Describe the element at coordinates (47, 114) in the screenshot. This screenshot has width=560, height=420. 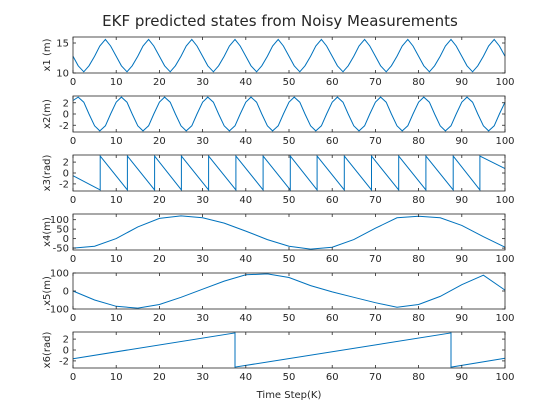
I see `y-axis-label: x2(m)` at that location.